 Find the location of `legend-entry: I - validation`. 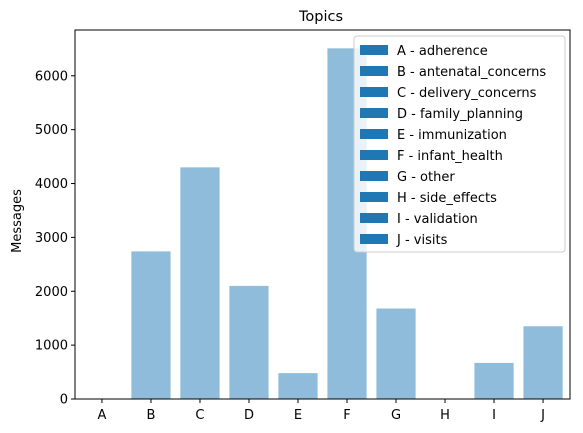

legend-entry: I - validation is located at coordinates (437, 219).